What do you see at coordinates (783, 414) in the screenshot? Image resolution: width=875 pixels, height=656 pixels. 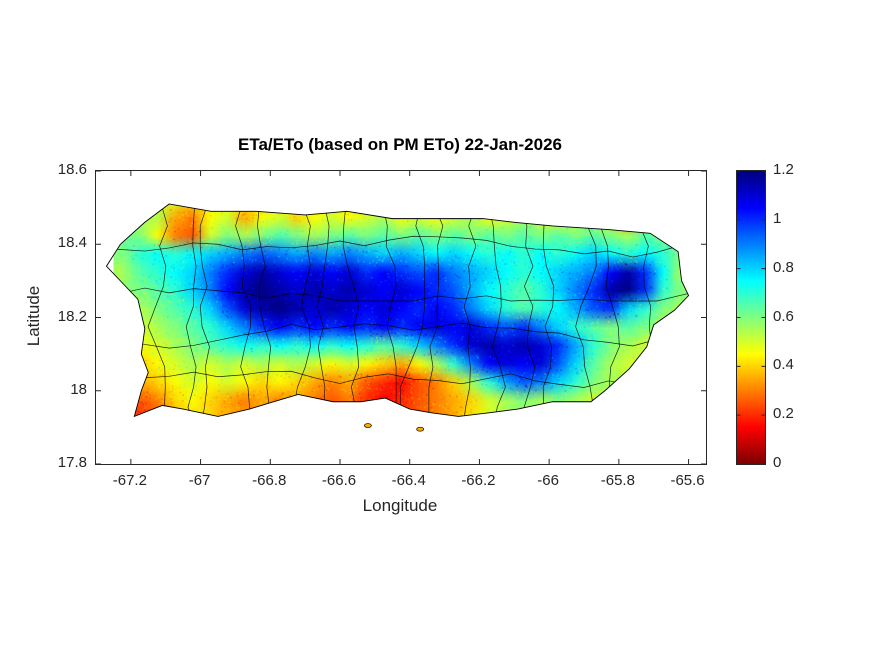 I see `colorbar-tick-label: 0.2` at bounding box center [783, 414].